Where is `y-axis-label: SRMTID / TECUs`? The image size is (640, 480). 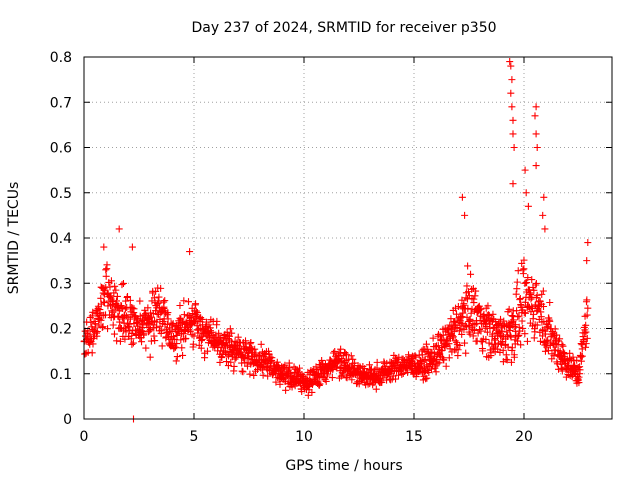
y-axis-label: SRMTID / TECUs is located at coordinates (14, 238).